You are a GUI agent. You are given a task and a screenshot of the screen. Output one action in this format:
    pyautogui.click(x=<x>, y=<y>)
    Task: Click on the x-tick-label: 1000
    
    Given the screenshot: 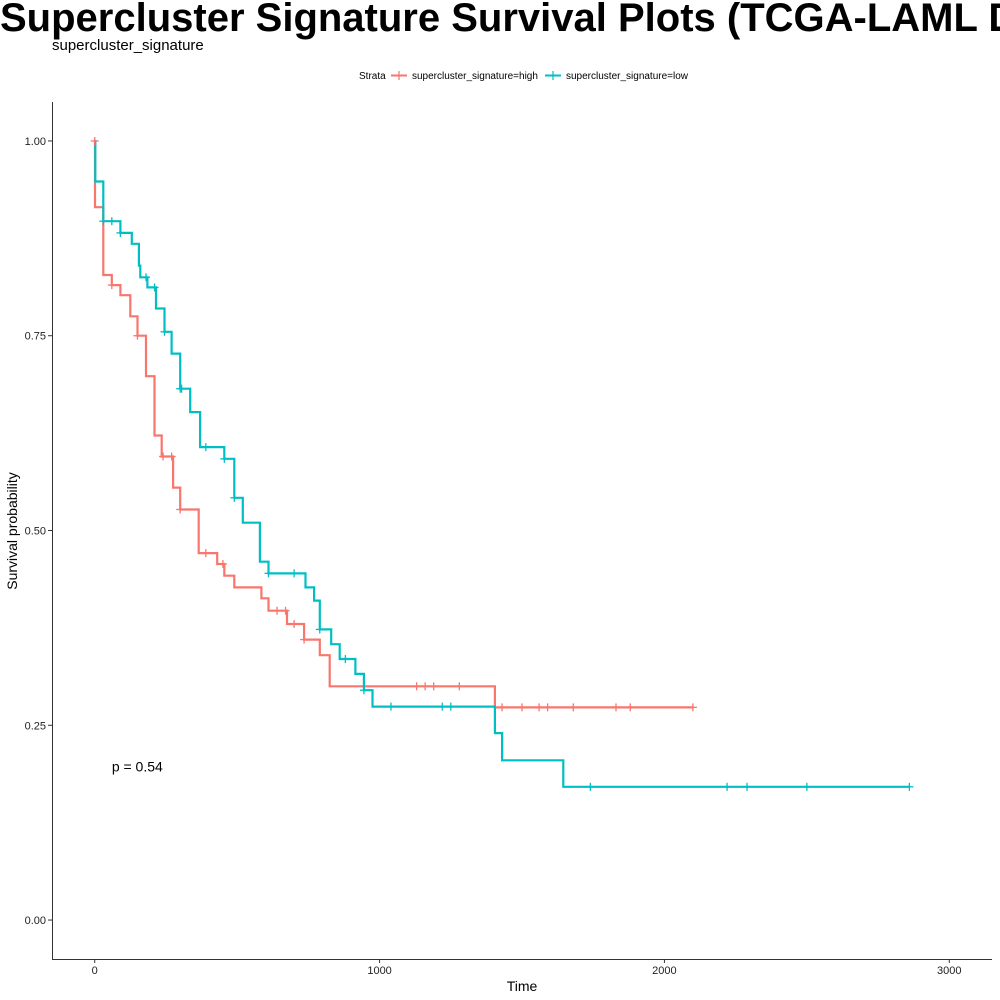 What is the action you would take?
    pyautogui.click(x=379, y=971)
    